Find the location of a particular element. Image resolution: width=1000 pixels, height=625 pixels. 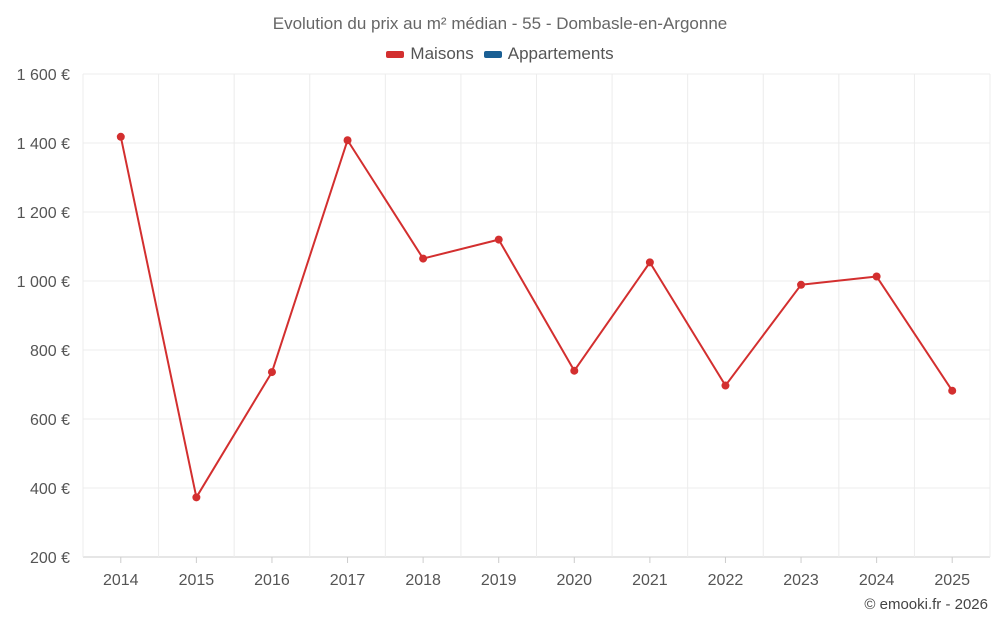

x-tick-label: 2021 is located at coordinates (650, 580).